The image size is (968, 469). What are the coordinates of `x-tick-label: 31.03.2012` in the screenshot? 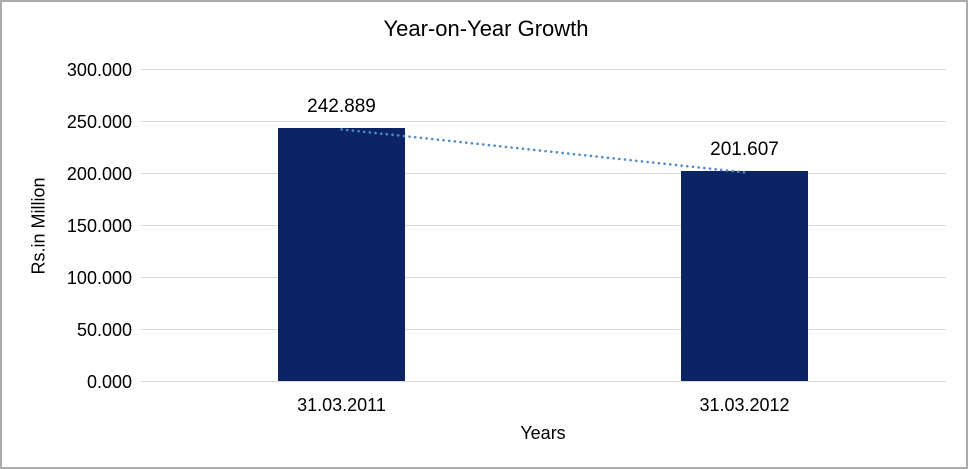 It's located at (744, 405).